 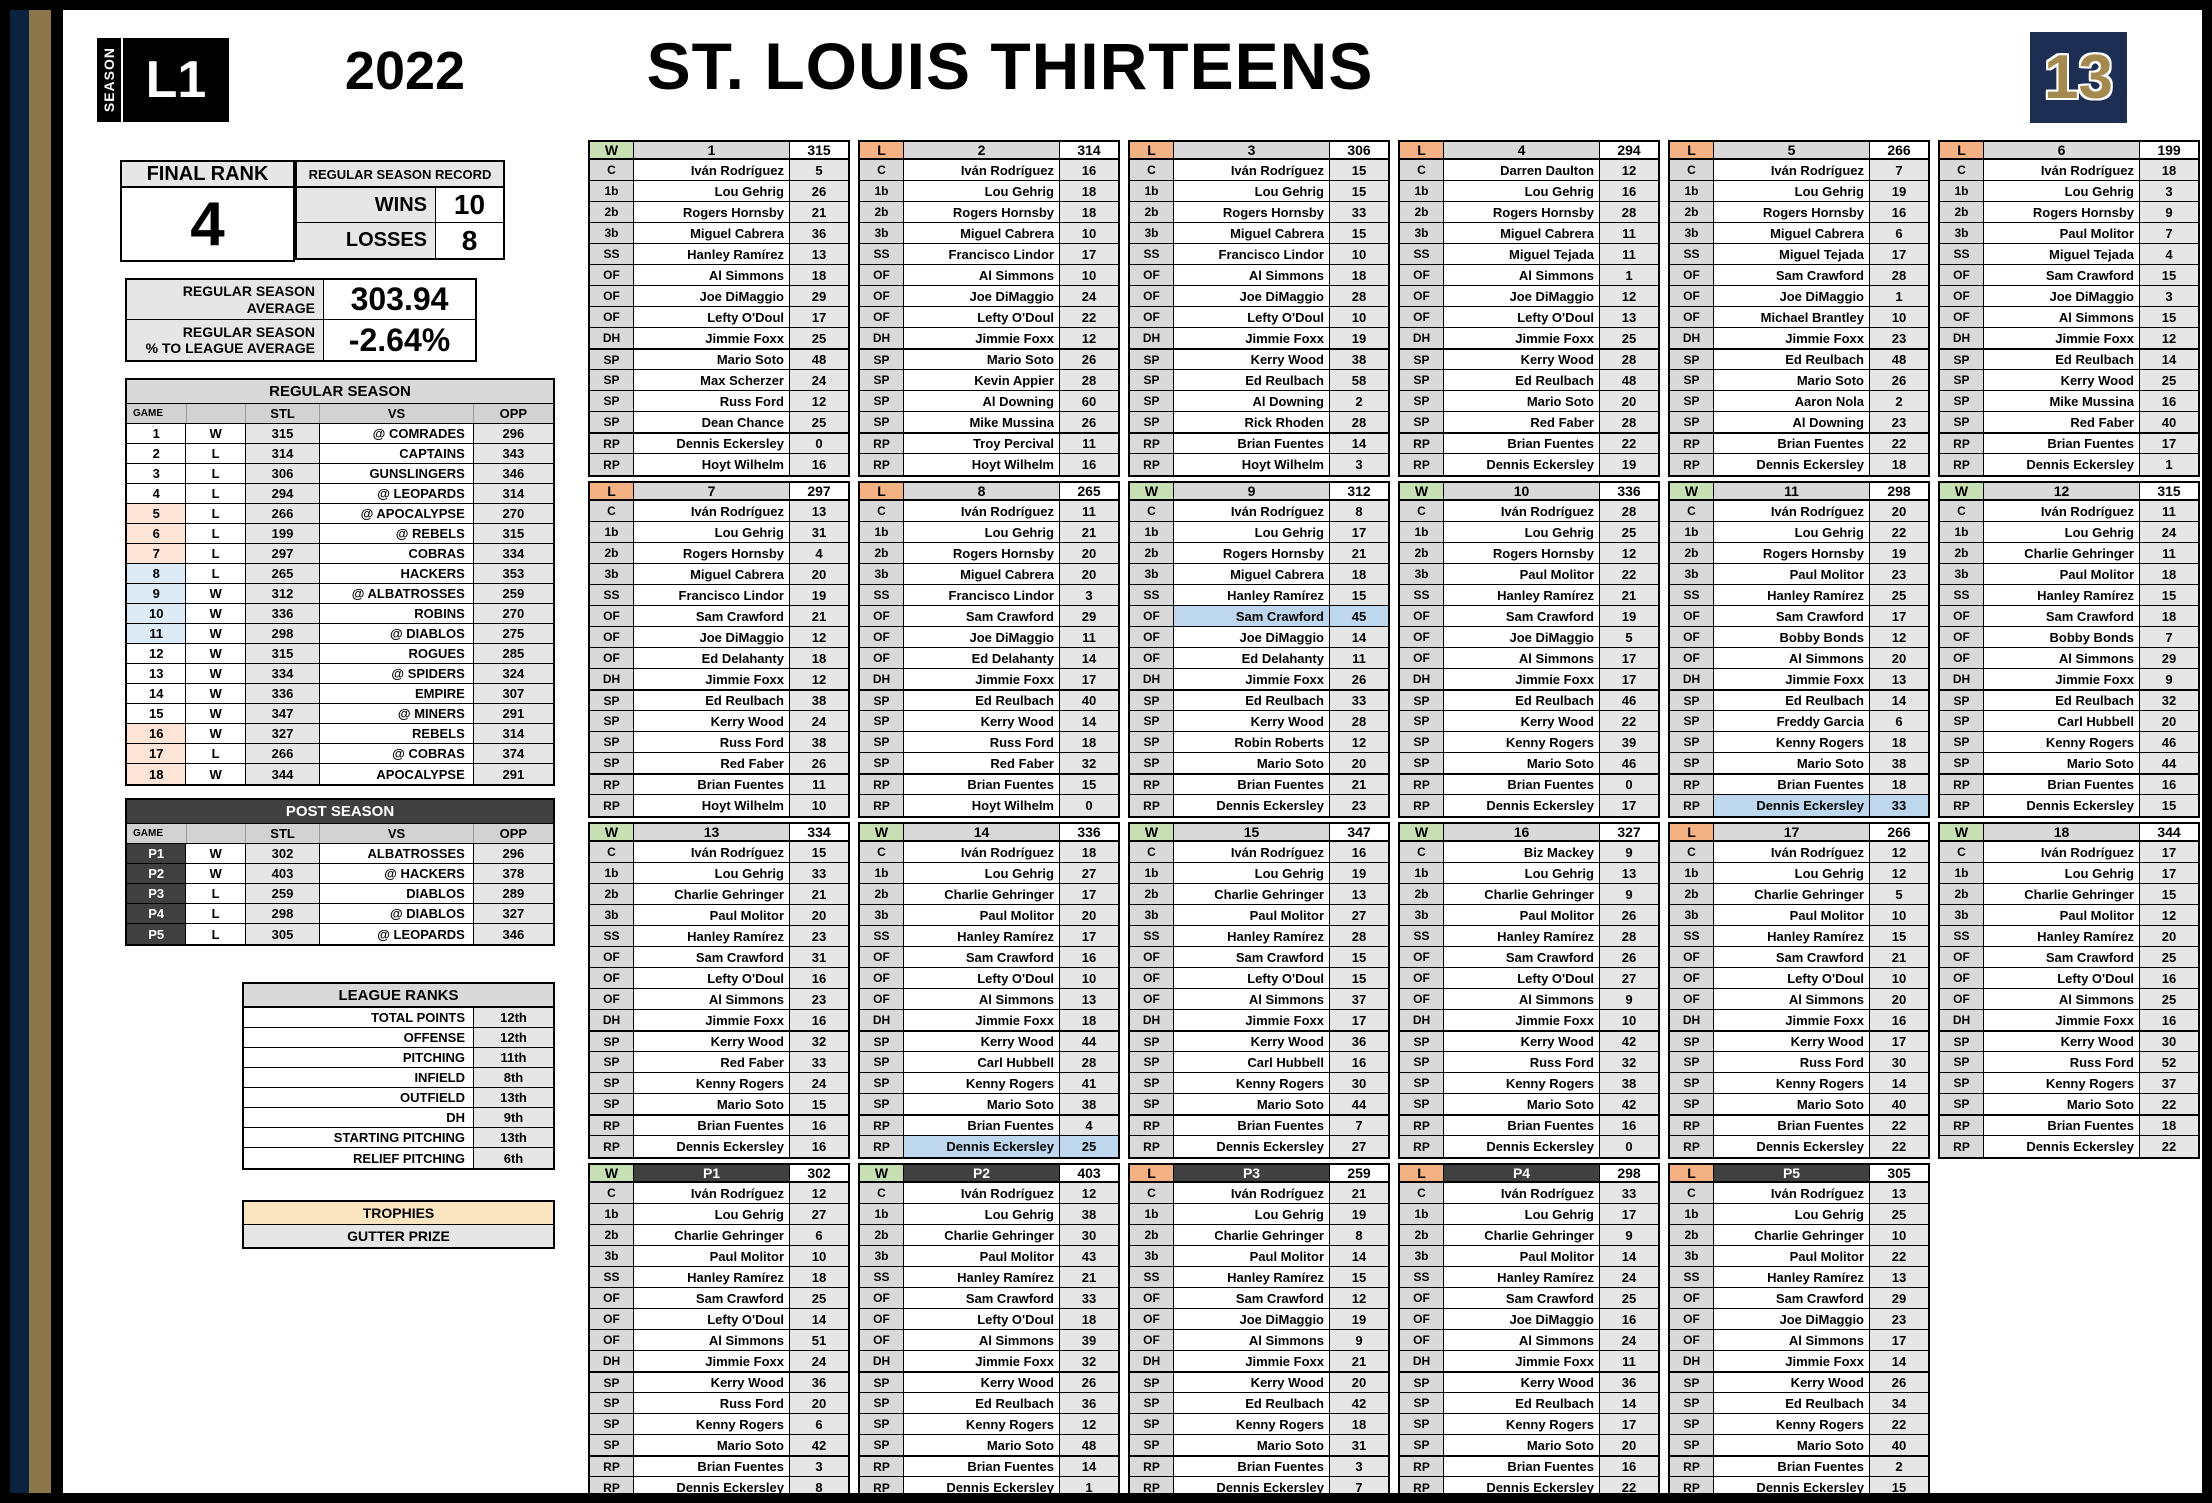 I want to click on player-points: 27, so click(x=1359, y=915).